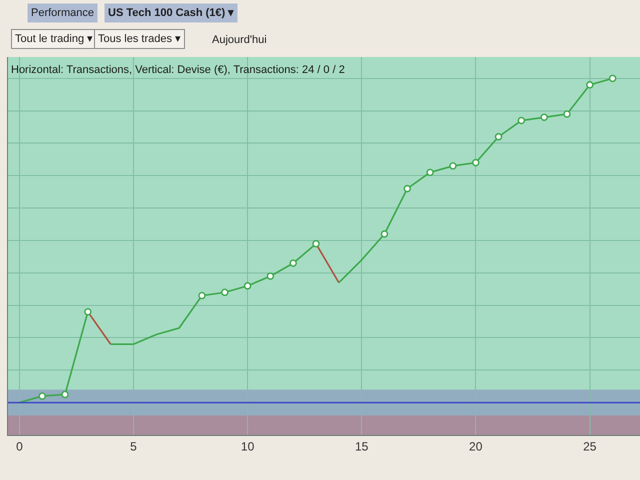  Describe the element at coordinates (54, 39) in the screenshot. I see `text: Tout le trading ▾` at that location.